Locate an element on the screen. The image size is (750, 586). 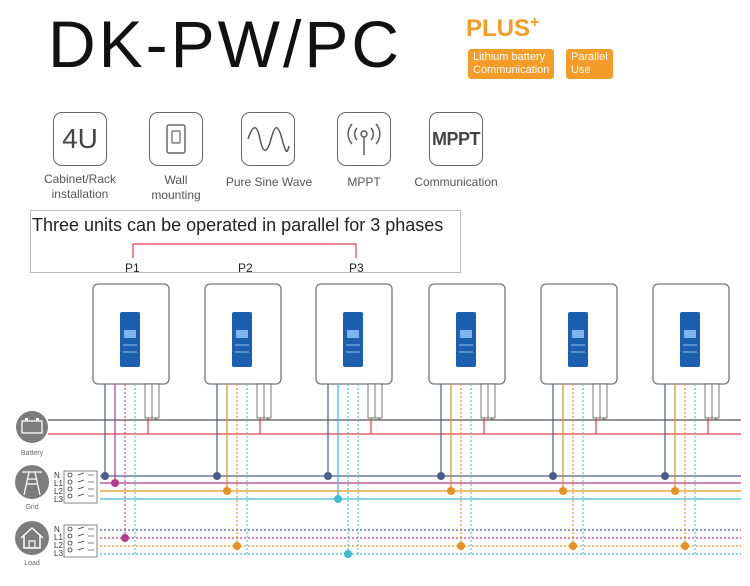
parallel-info-box is located at coordinates (245, 241).